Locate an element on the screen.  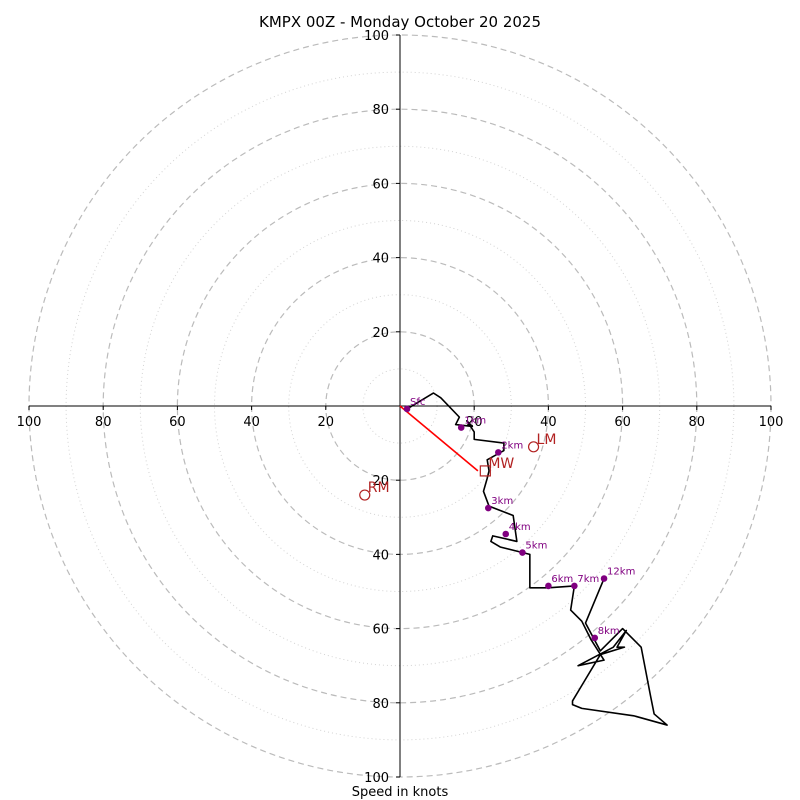
height-marker-label: 8km is located at coordinates (609, 631).